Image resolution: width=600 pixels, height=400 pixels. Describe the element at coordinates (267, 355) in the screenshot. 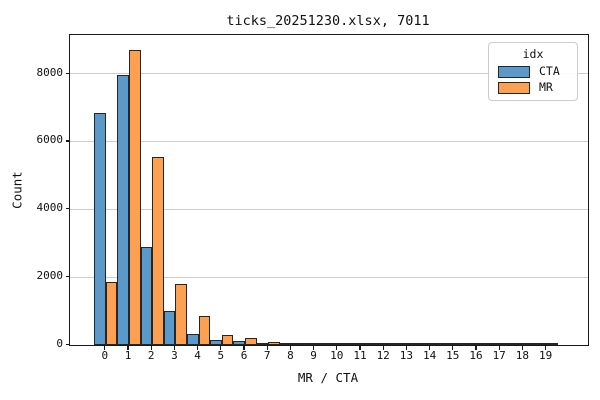

I see `x-axis-tick-label: 7` at that location.